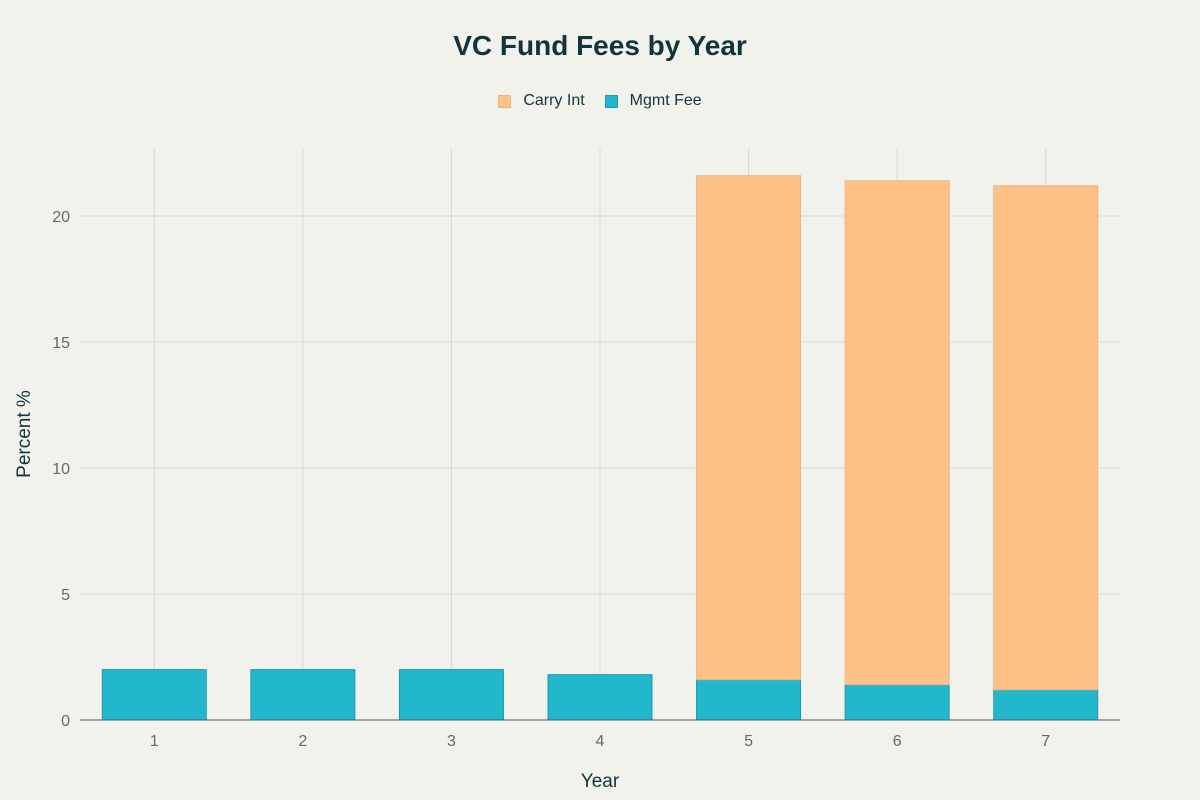 Image resolution: width=1200 pixels, height=800 pixels. Describe the element at coordinates (1045, 741) in the screenshot. I see `x-tick-label: 7` at that location.